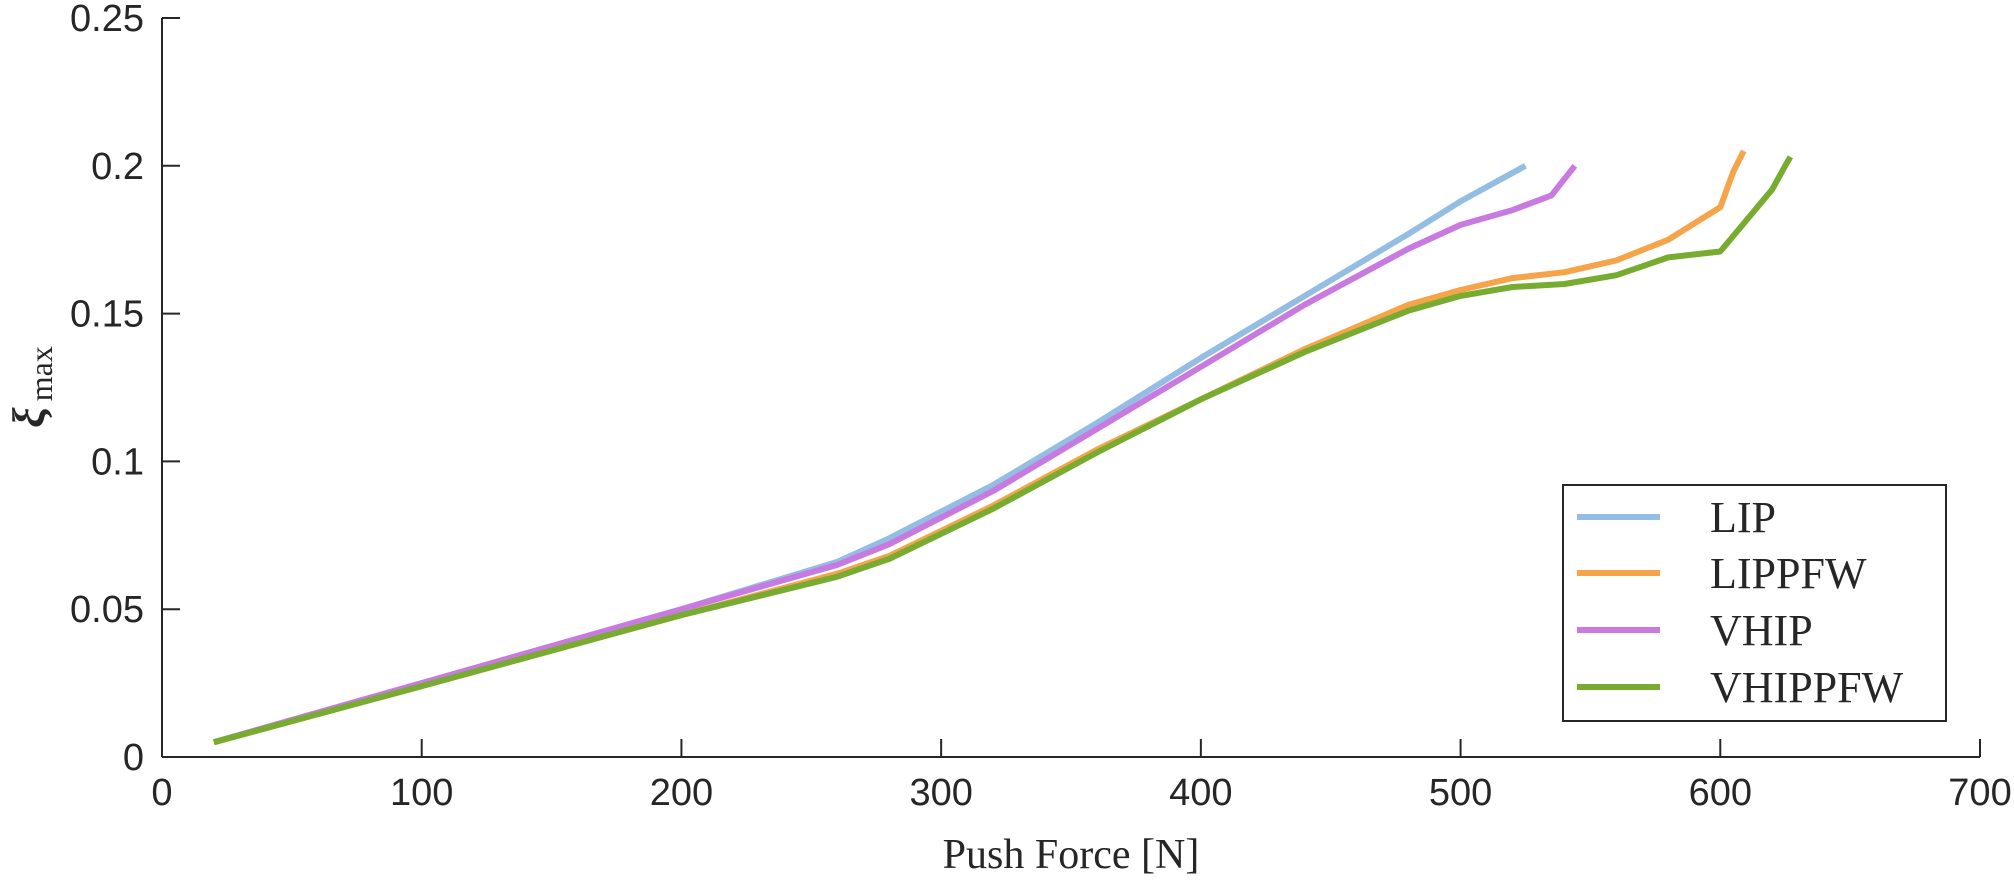 Image resolution: width=2014 pixels, height=882 pixels. I want to click on legend-label-vhip: VHIP, so click(1761, 630).